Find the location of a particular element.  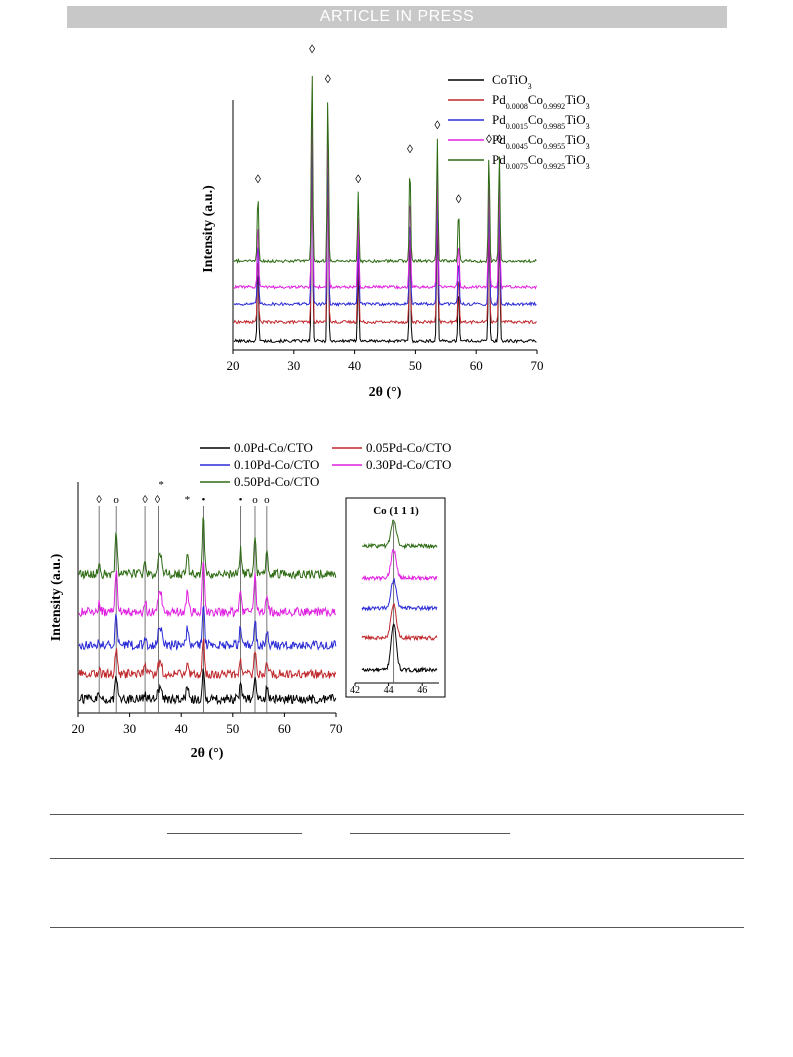

table-header-rule is located at coordinates (397, 858).